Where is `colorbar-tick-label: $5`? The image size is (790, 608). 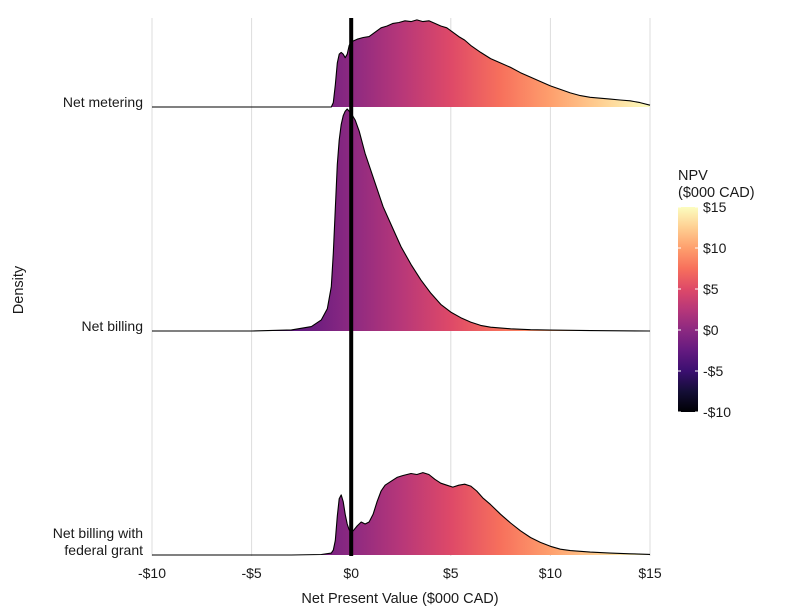 colorbar-tick-label: $5 is located at coordinates (711, 289).